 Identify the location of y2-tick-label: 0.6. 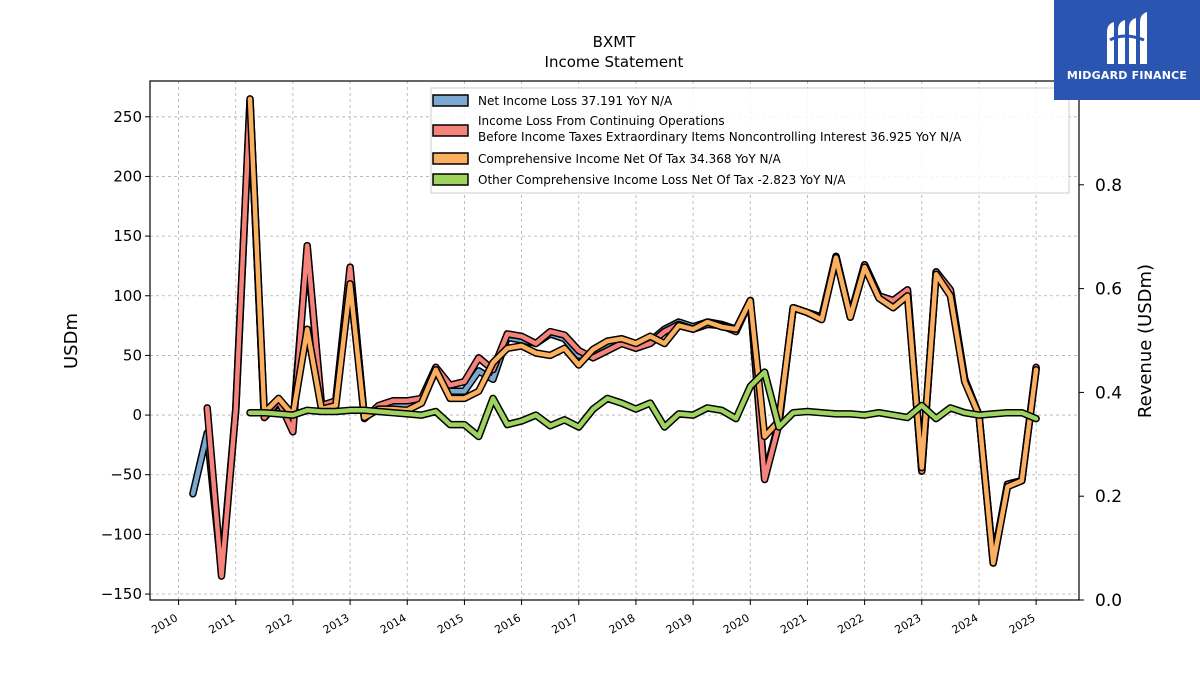
(1108, 290).